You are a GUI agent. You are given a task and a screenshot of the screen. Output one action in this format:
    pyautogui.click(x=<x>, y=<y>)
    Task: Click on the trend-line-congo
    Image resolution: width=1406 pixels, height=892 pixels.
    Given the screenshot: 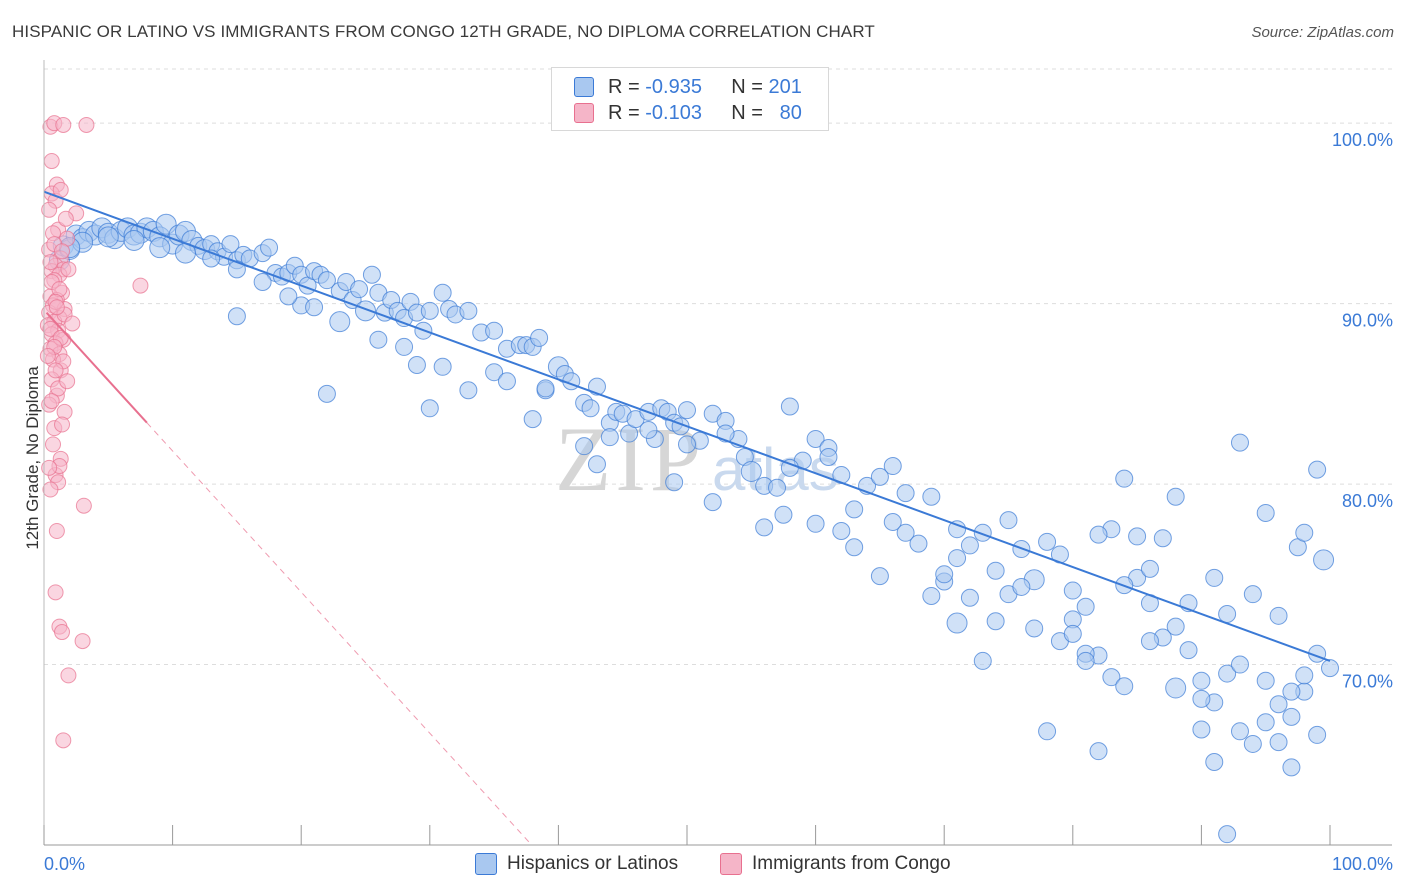 What is the action you would take?
    pyautogui.click(x=96, y=367)
    